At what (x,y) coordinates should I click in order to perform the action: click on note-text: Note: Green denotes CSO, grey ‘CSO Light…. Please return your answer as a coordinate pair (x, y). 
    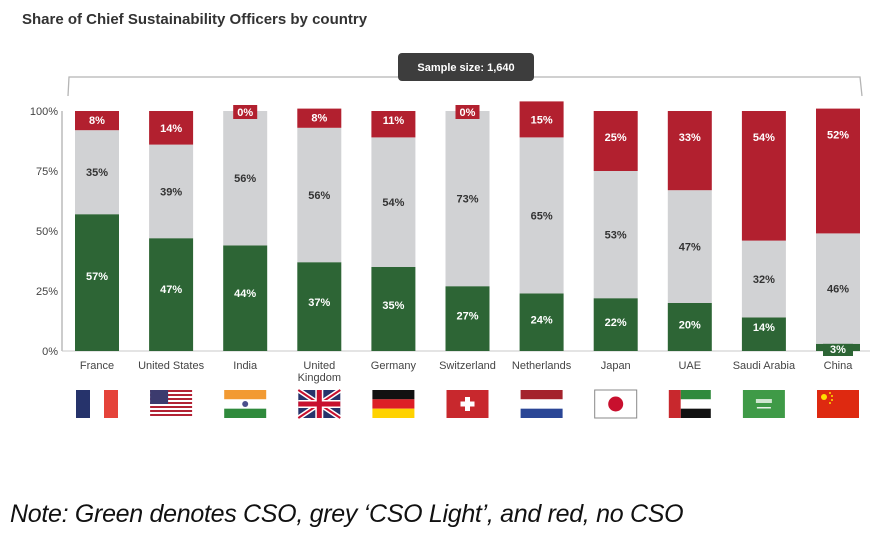
    Looking at the image, I should click on (347, 514).